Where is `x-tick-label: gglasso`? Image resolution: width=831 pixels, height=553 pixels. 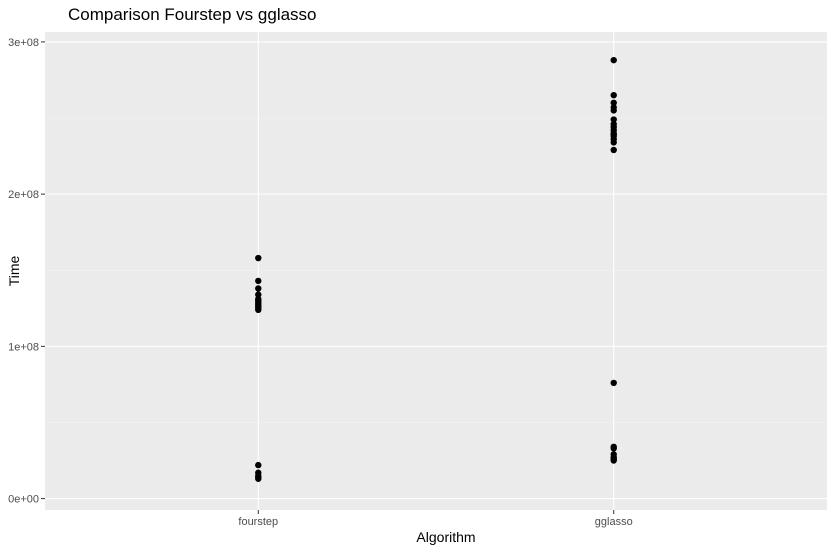 x-tick-label: gglasso is located at coordinates (614, 522).